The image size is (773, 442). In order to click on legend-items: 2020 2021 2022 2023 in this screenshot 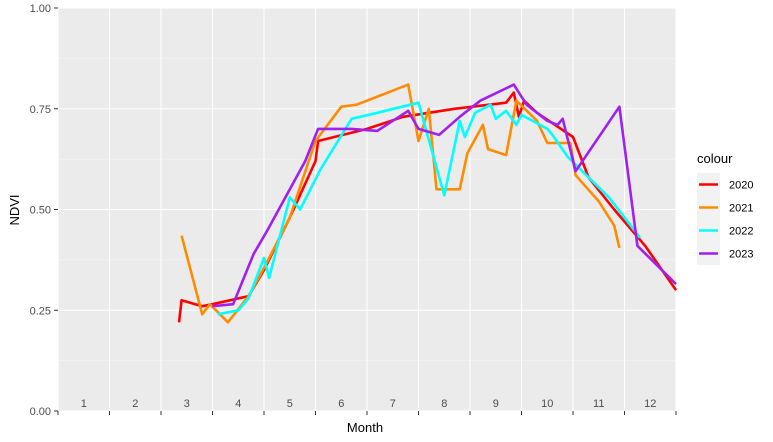, I will do `click(725, 219)`.